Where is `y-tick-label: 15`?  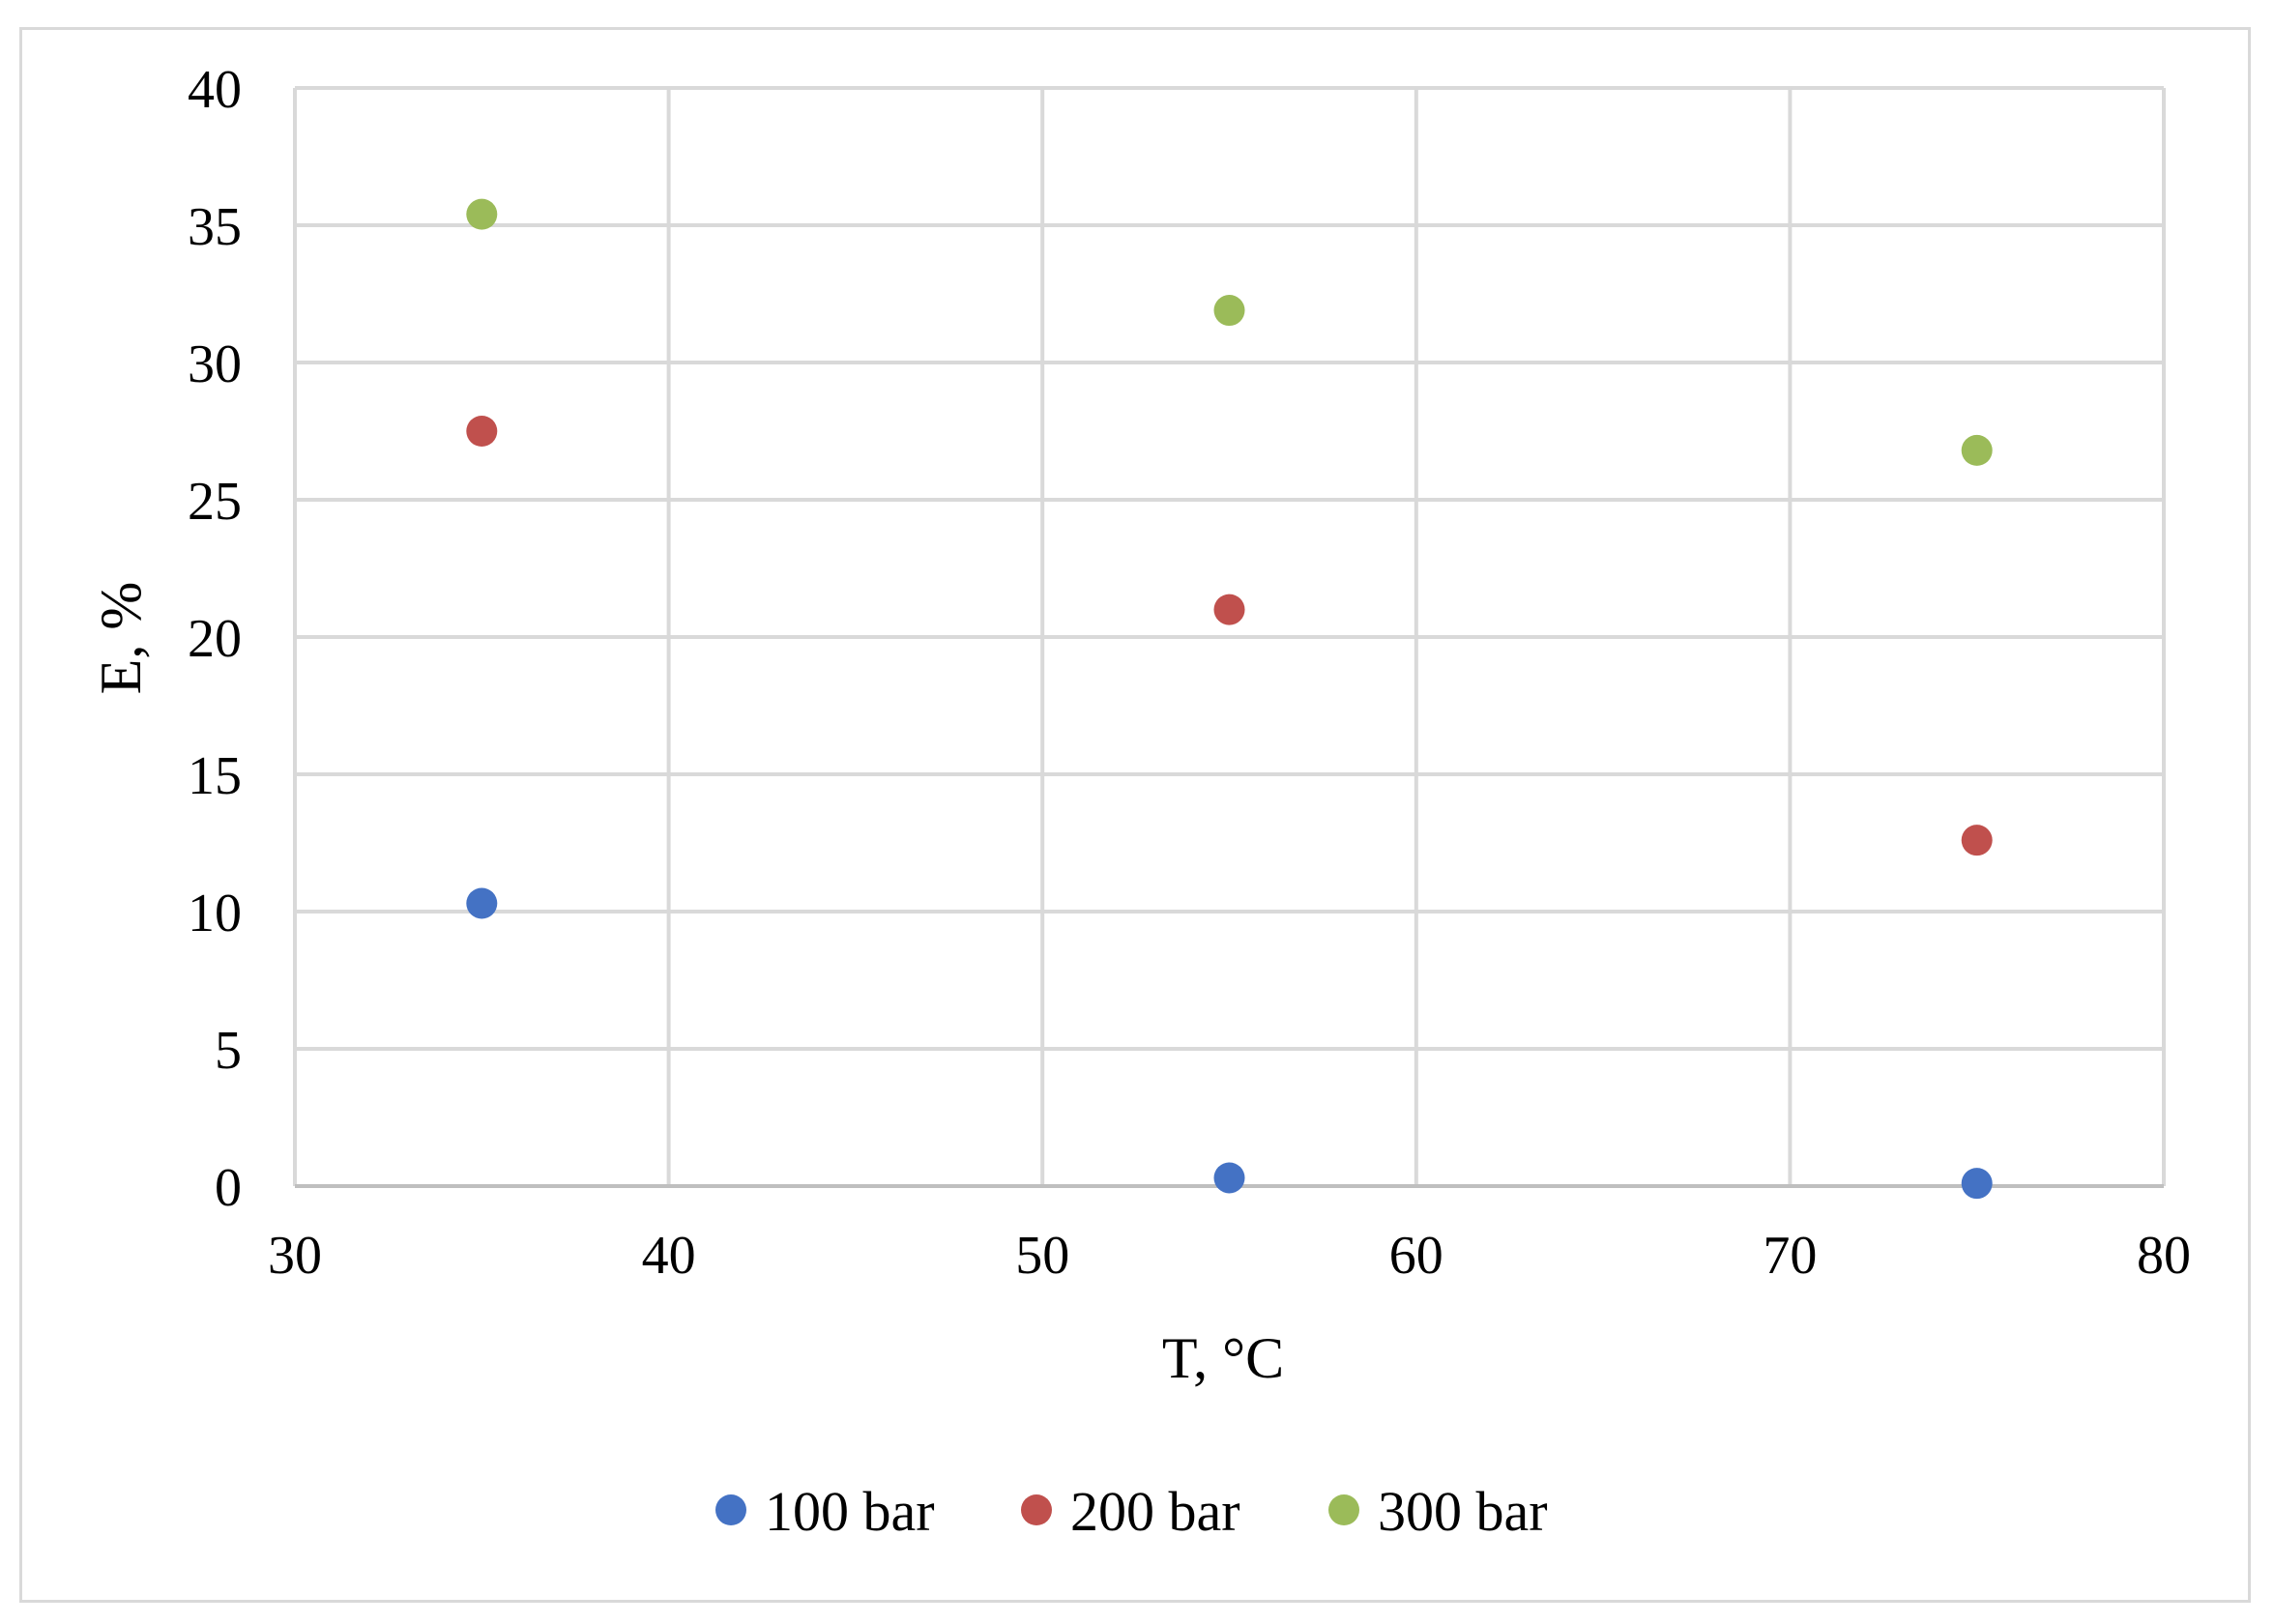
y-tick-label: 15 is located at coordinates (215, 776).